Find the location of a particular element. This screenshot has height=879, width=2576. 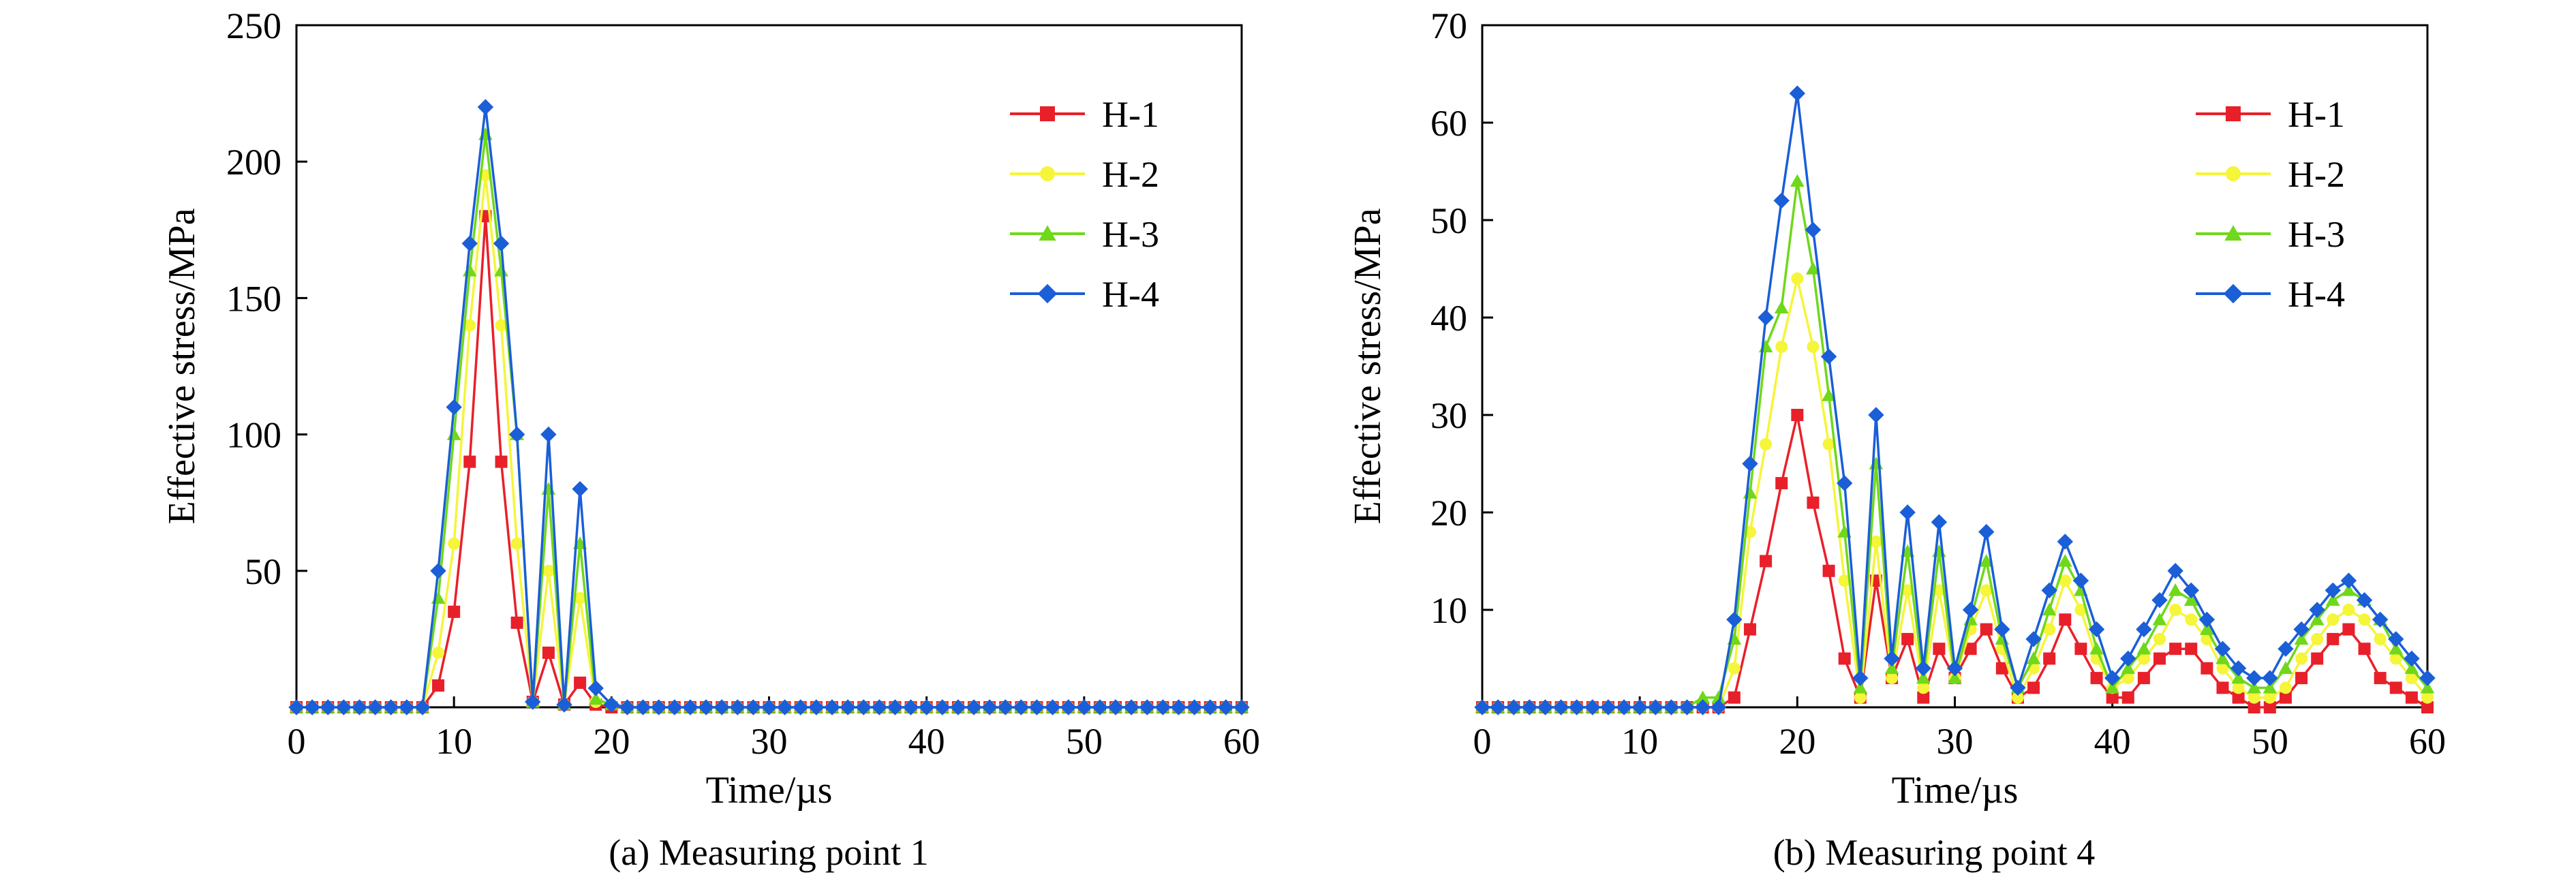

x-tick-label: 20 is located at coordinates (611, 741).